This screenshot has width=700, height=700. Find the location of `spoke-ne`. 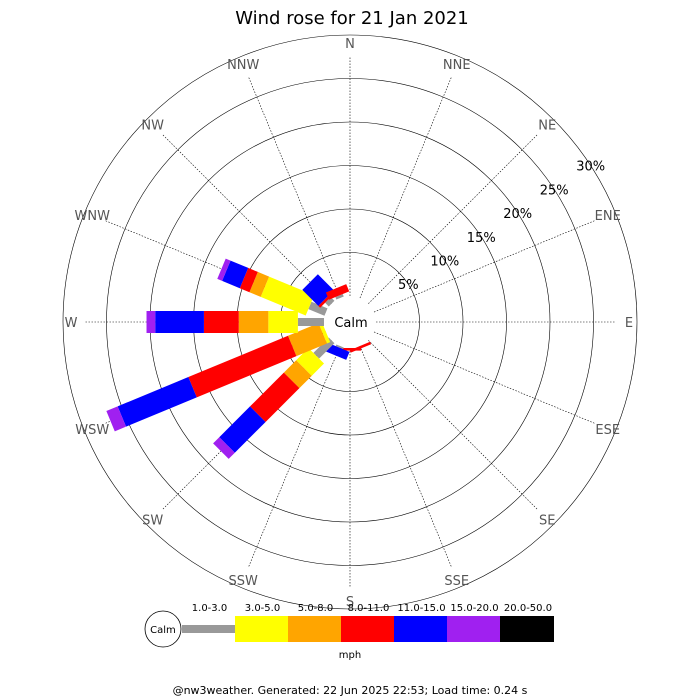

spoke-ne is located at coordinates (453, 219).